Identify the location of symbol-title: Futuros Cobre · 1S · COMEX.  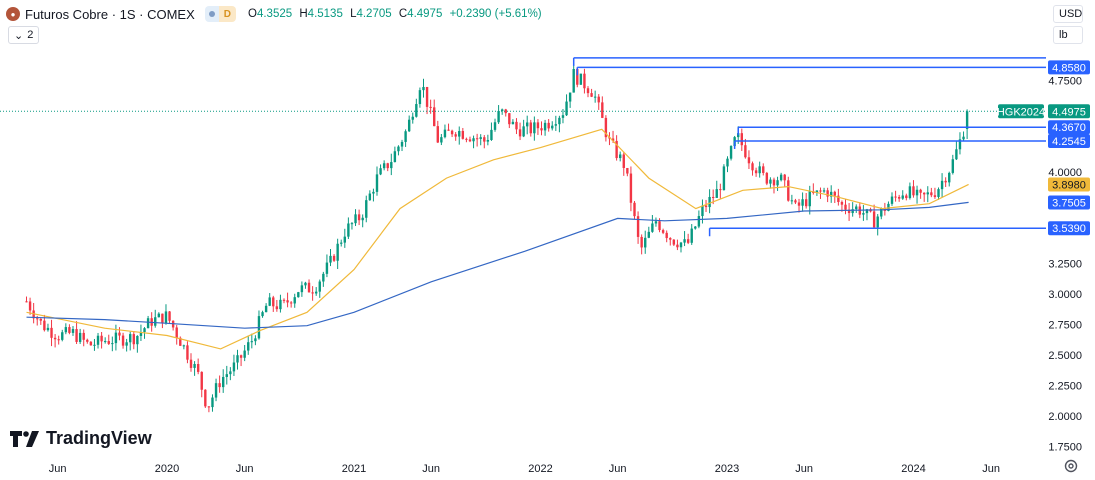
(110, 14).